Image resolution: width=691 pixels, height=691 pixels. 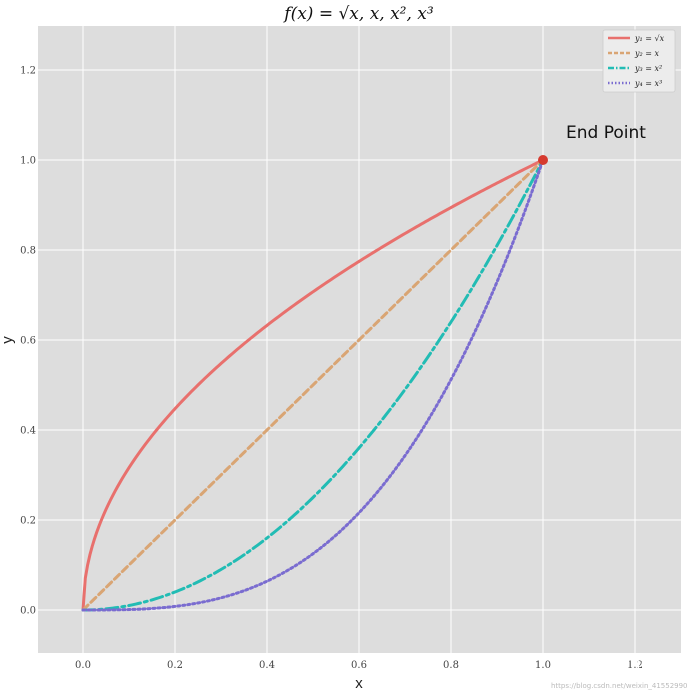 What do you see at coordinates (83, 665) in the screenshot?
I see `x-tick-label: 0.0` at bounding box center [83, 665].